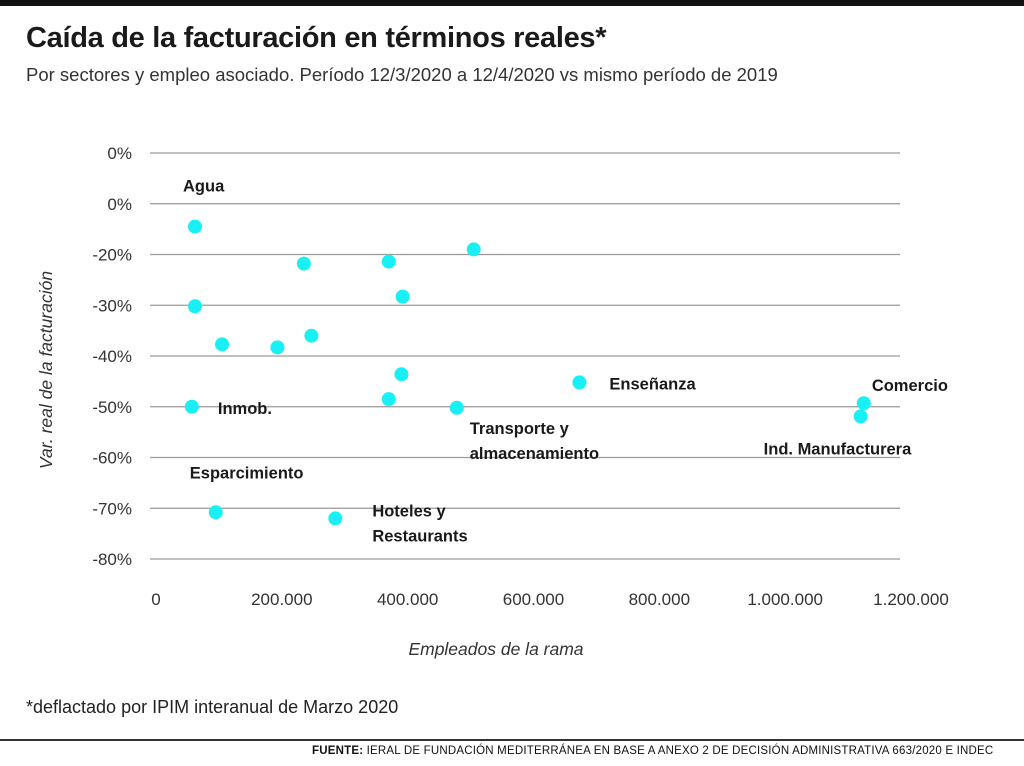 This screenshot has width=1024, height=766. I want to click on y-tick-label: -50%, so click(112, 407).